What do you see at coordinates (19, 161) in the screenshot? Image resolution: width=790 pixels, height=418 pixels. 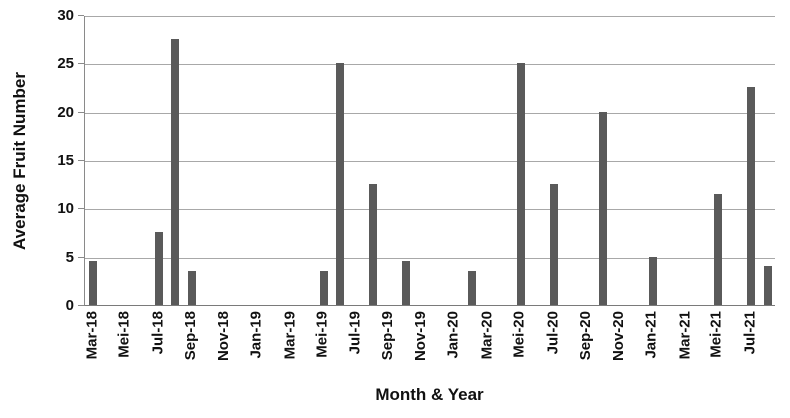 I see `y-axis-title: Average Fruit Number` at bounding box center [19, 161].